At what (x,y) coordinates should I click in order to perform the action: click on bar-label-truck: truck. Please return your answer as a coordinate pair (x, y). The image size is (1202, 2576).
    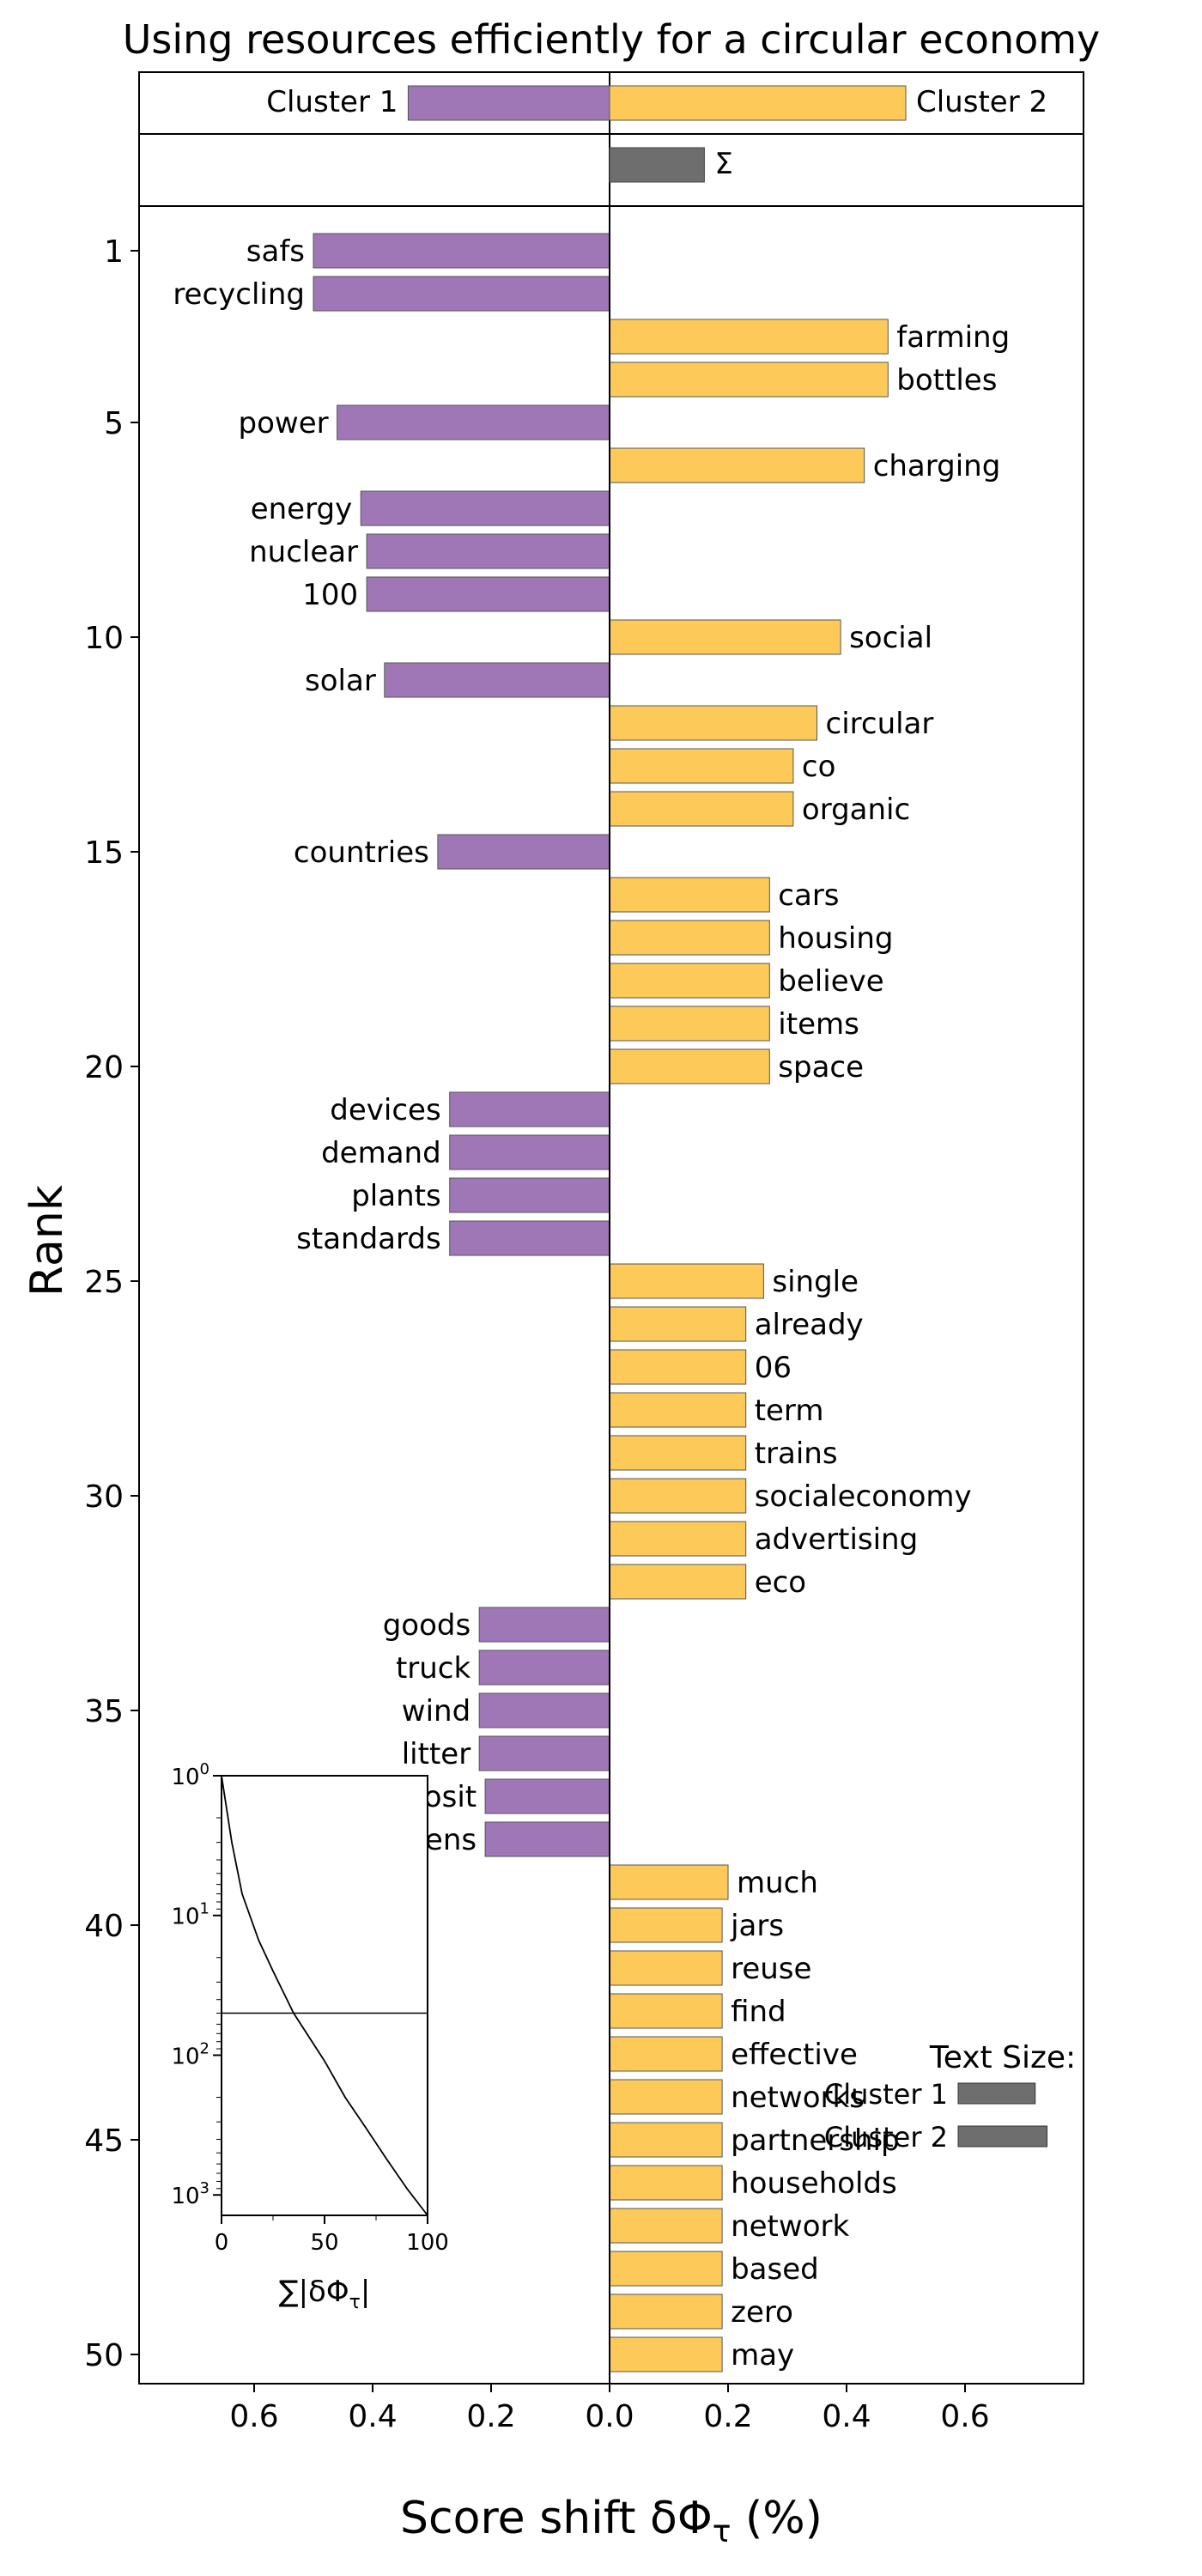
    Looking at the image, I should click on (433, 1668).